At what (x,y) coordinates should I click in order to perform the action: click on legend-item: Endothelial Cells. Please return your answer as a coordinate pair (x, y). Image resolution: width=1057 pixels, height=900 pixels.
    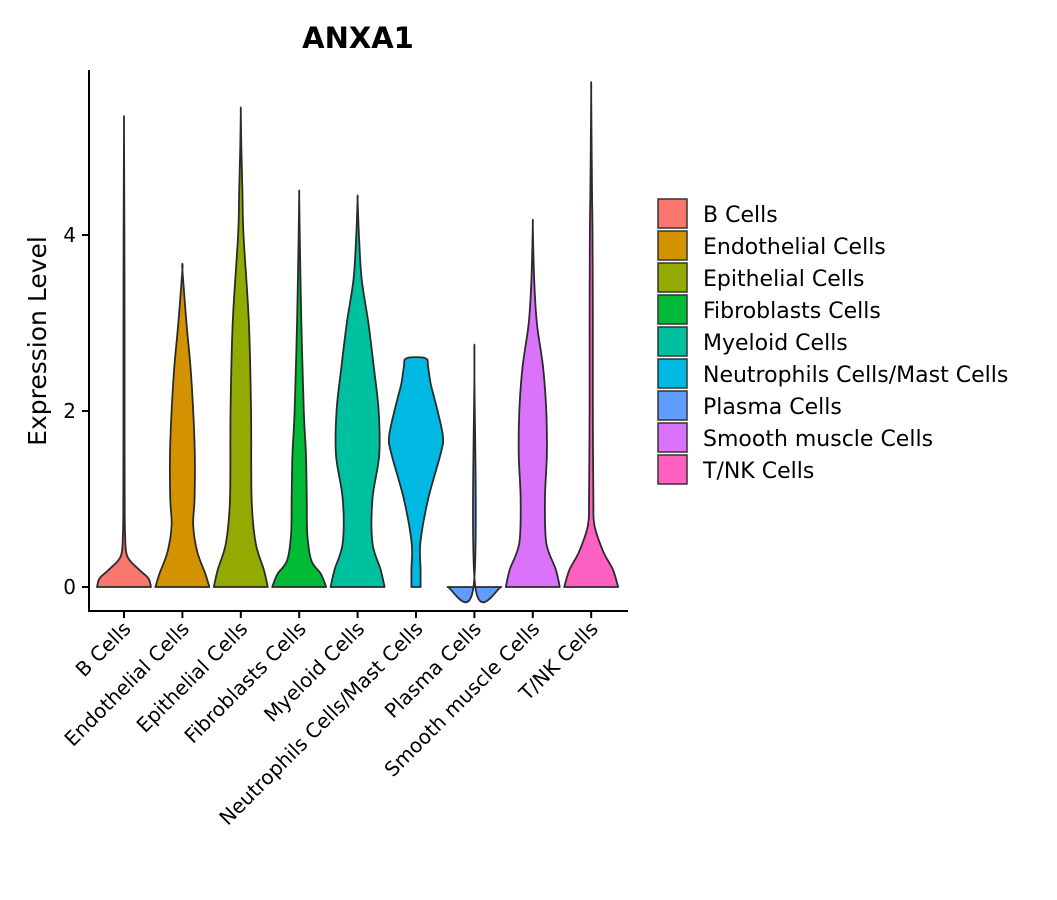
    Looking at the image, I should click on (771, 245).